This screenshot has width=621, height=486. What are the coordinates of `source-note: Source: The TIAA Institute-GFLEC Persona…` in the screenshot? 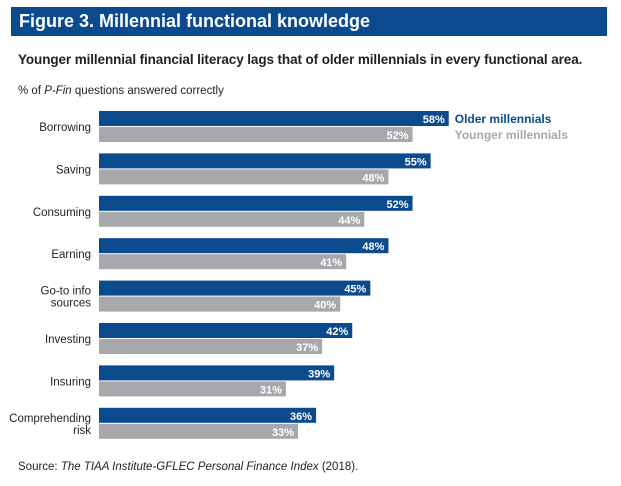 It's located at (188, 467).